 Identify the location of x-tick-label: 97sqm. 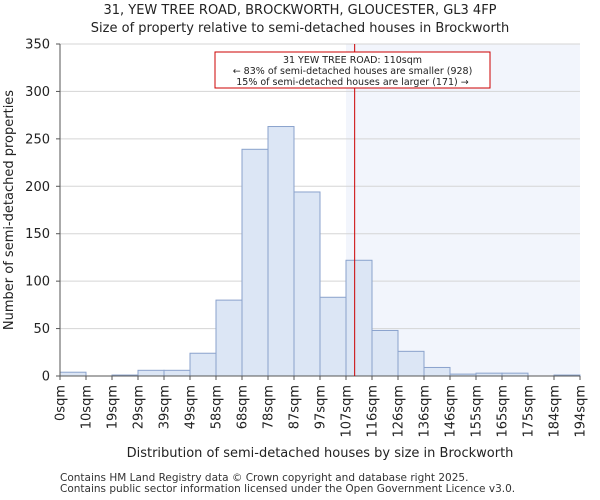
(321, 407).